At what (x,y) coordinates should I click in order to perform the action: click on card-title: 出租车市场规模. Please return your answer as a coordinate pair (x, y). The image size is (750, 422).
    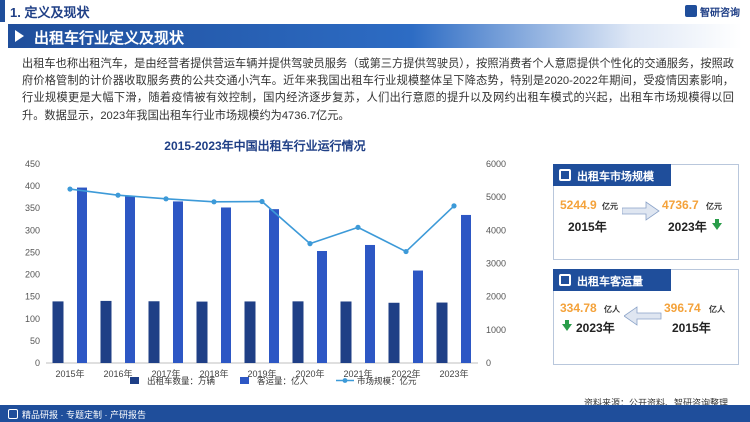
    Looking at the image, I should click on (615, 177).